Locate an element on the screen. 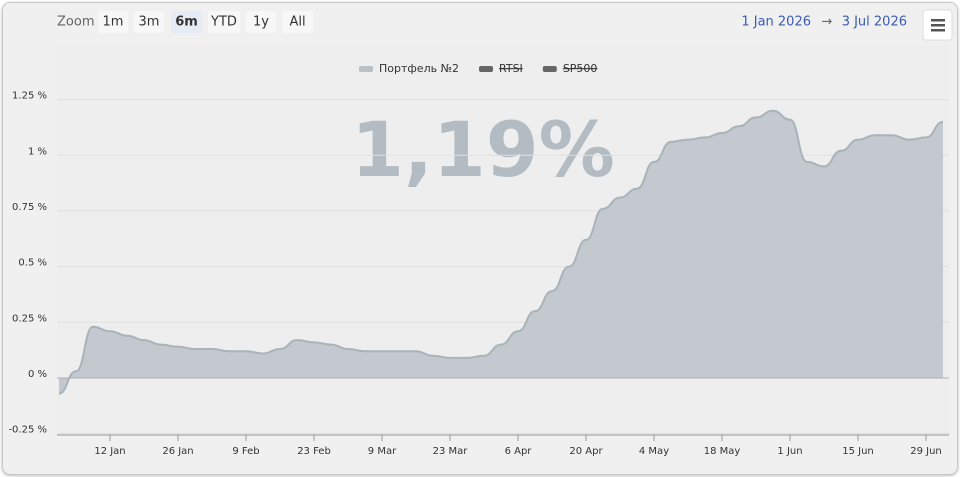 The width and height of the screenshot is (960, 477). x-tick-label: 26 Jan is located at coordinates (177, 451).